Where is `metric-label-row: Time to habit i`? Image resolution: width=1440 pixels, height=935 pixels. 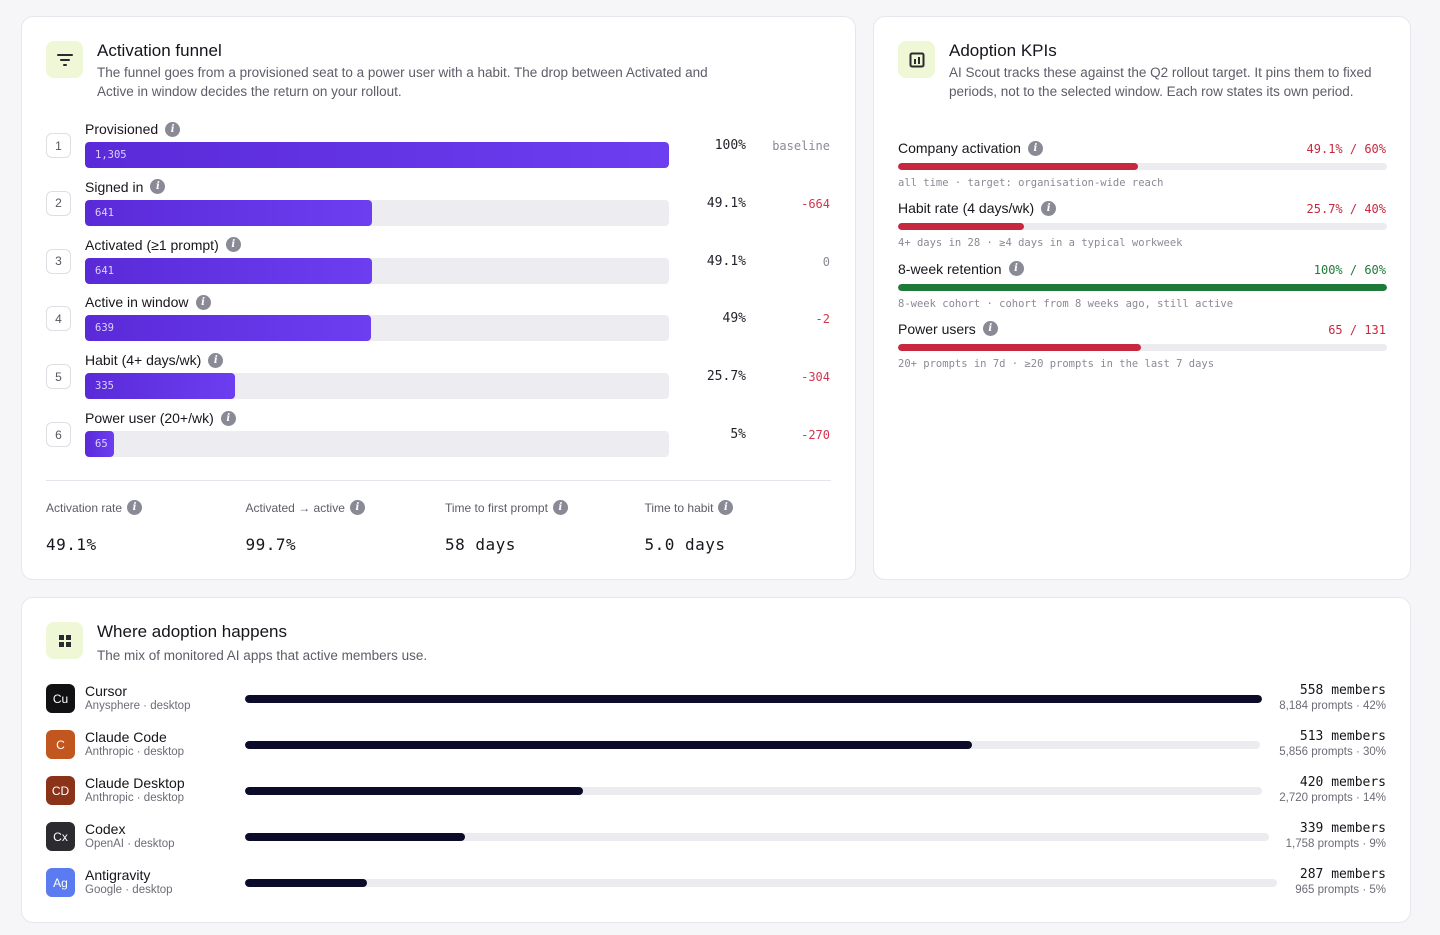 metric-label-row: Time to habit i is located at coordinates (689, 507).